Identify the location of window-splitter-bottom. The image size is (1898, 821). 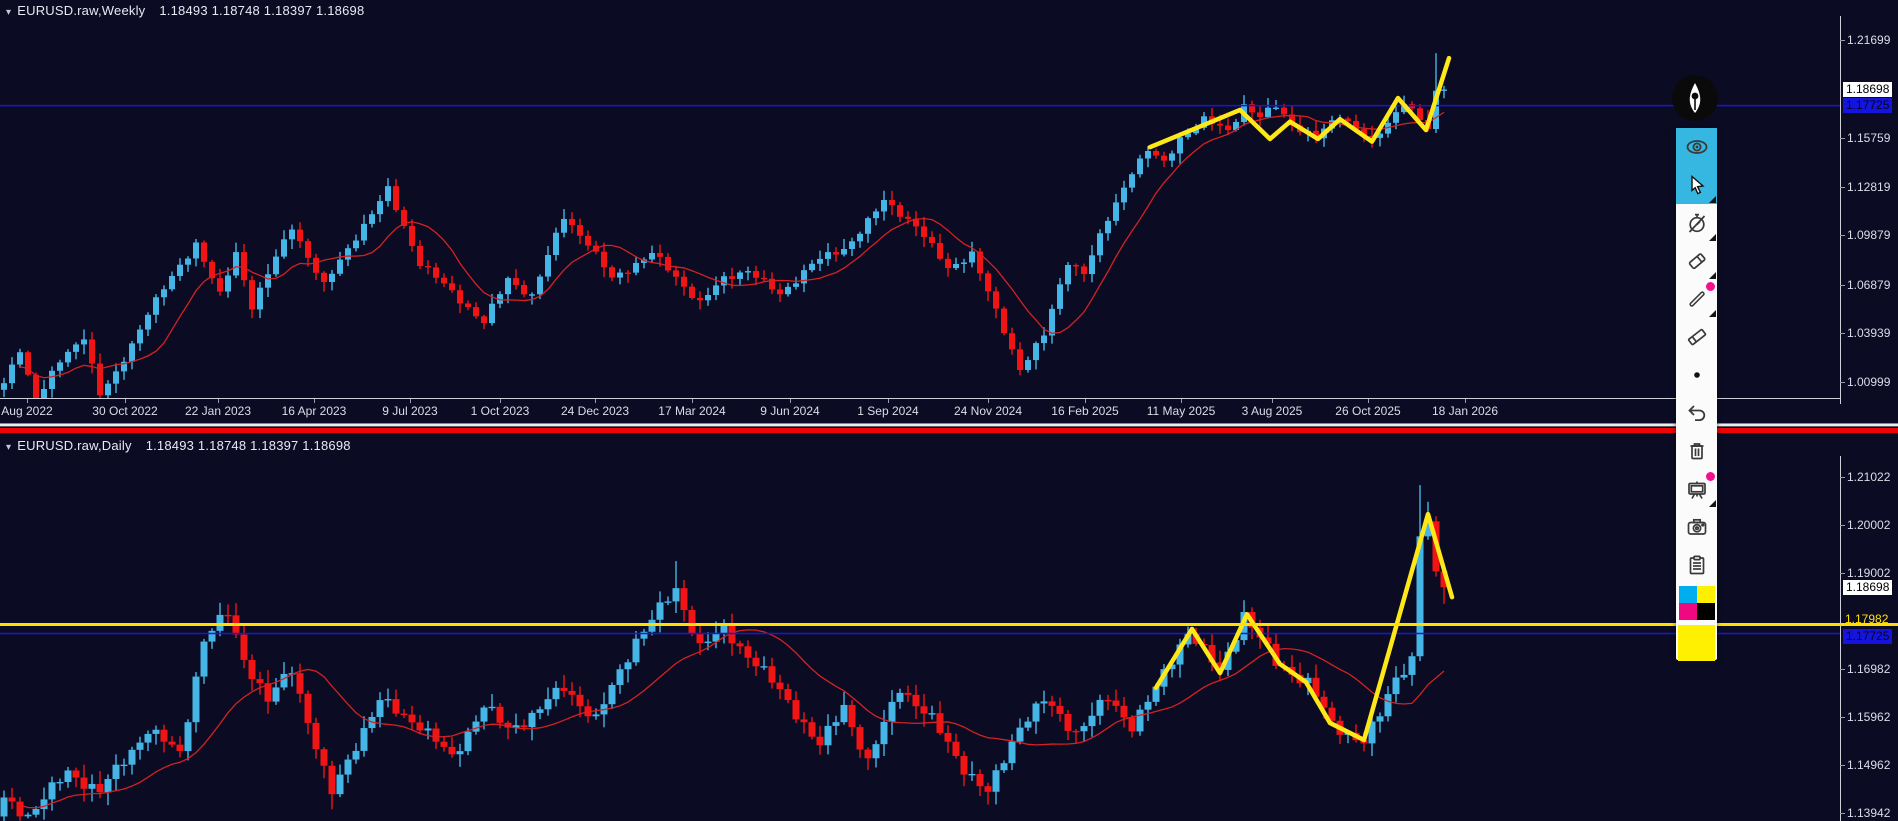
(949, 426).